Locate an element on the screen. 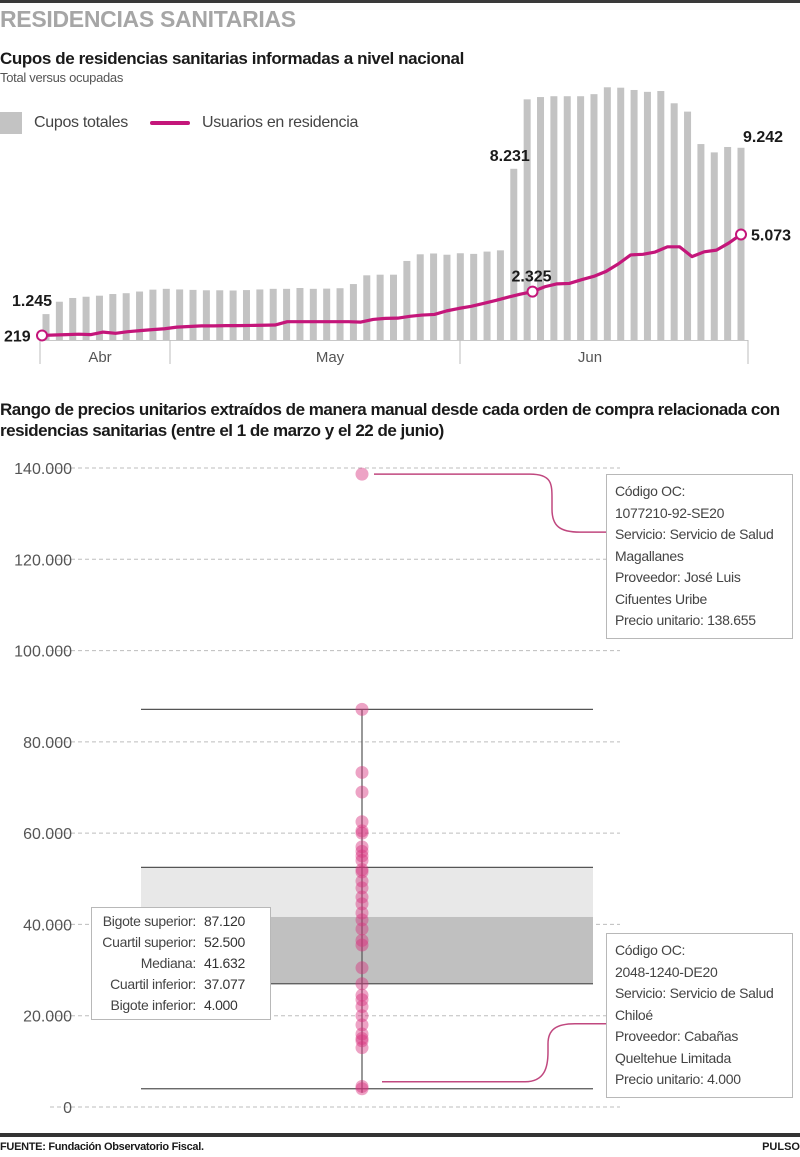 This screenshot has height=1157, width=800. legend-swatch-bars is located at coordinates (11, 123).